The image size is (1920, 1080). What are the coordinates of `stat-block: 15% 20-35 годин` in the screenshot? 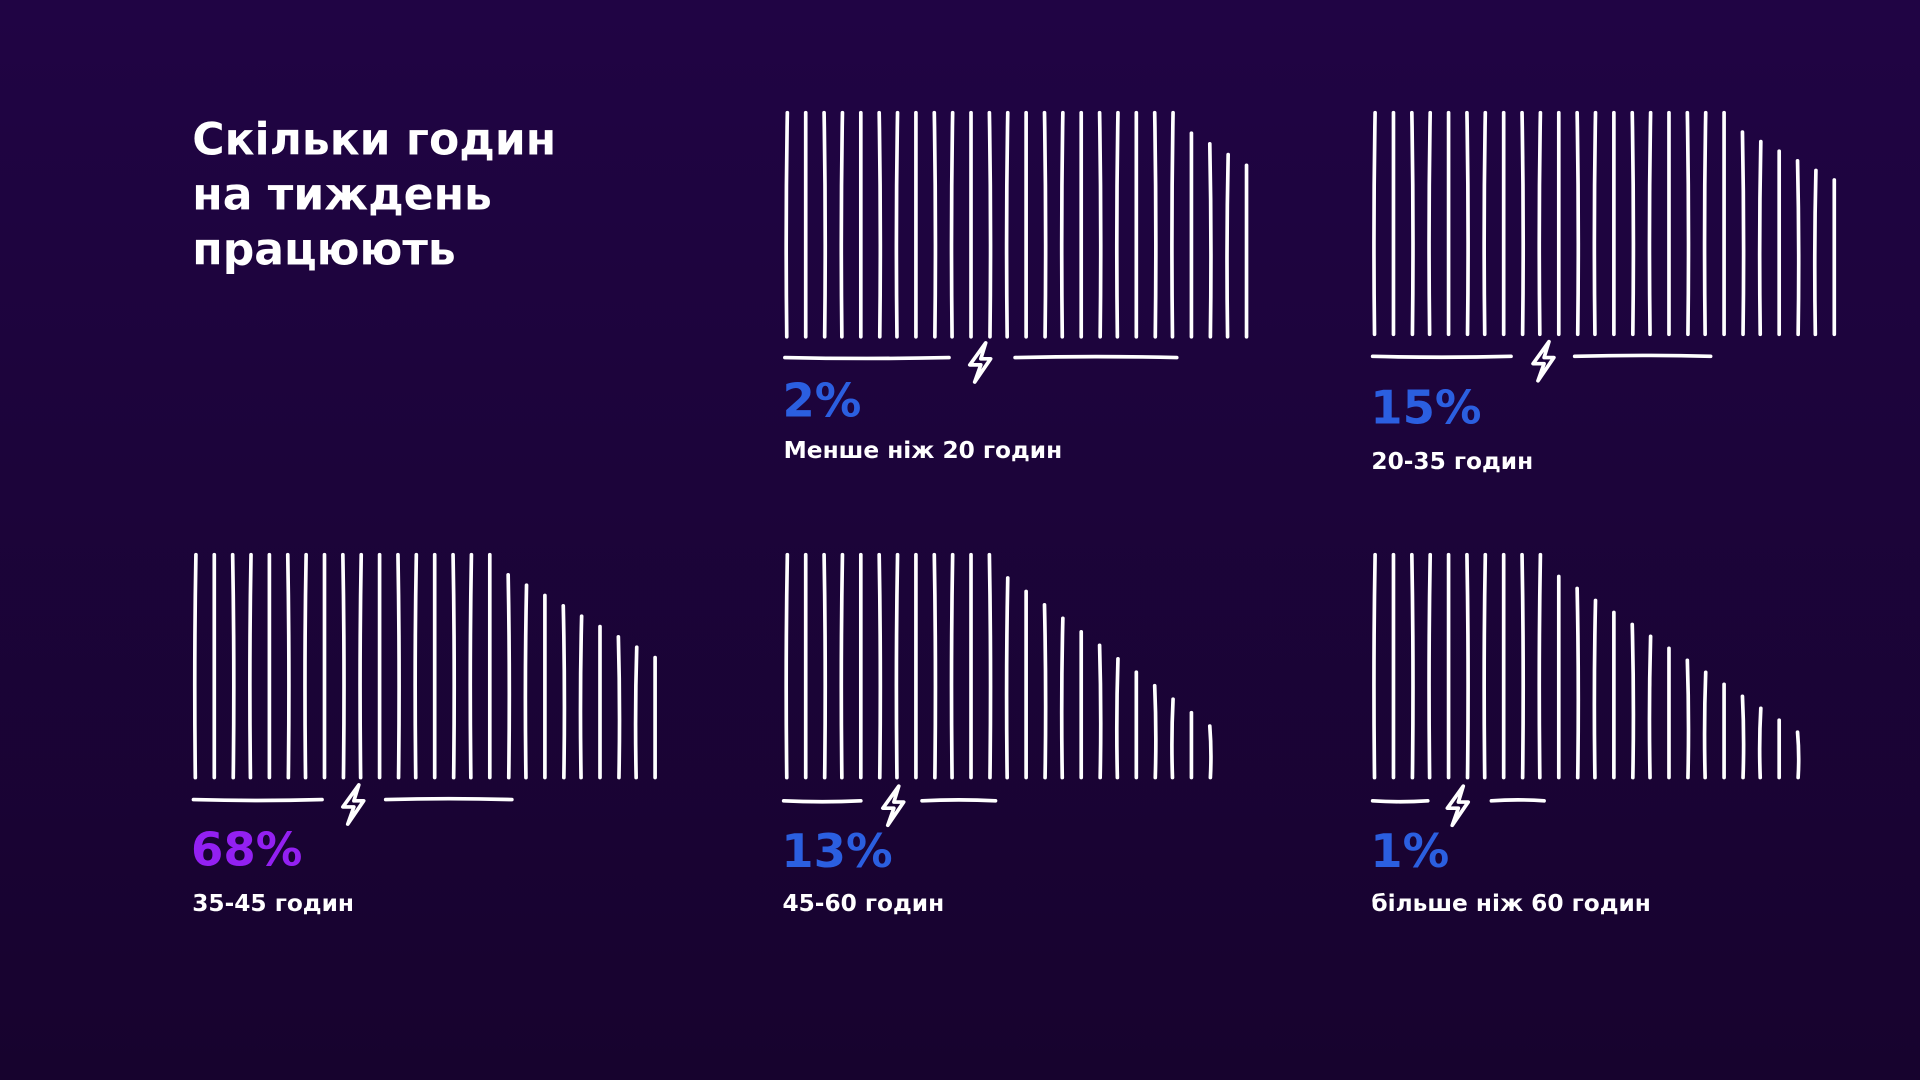 It's located at (1603, 292).